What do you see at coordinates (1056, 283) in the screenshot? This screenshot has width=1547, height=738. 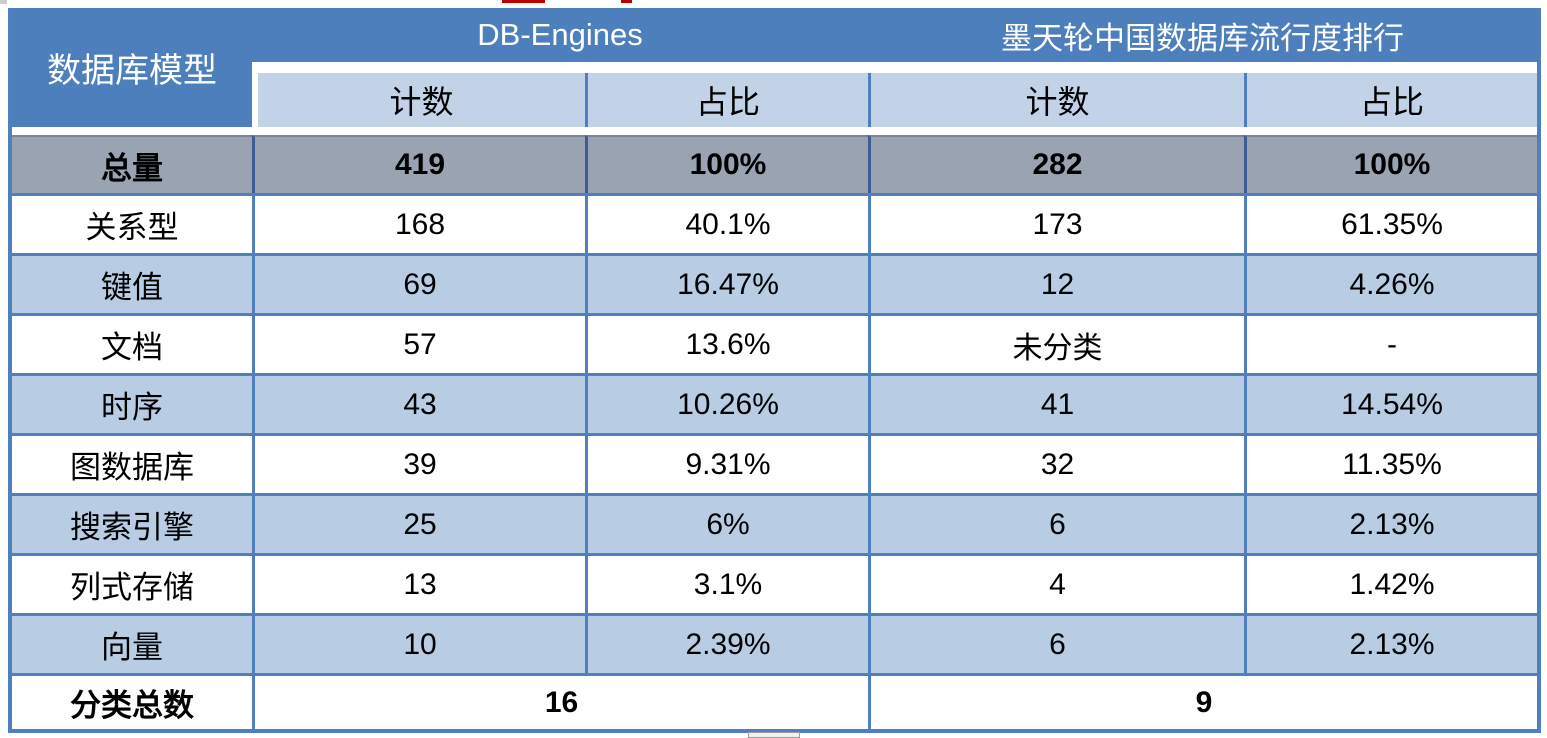 I see `mt-count-cell: 12` at bounding box center [1056, 283].